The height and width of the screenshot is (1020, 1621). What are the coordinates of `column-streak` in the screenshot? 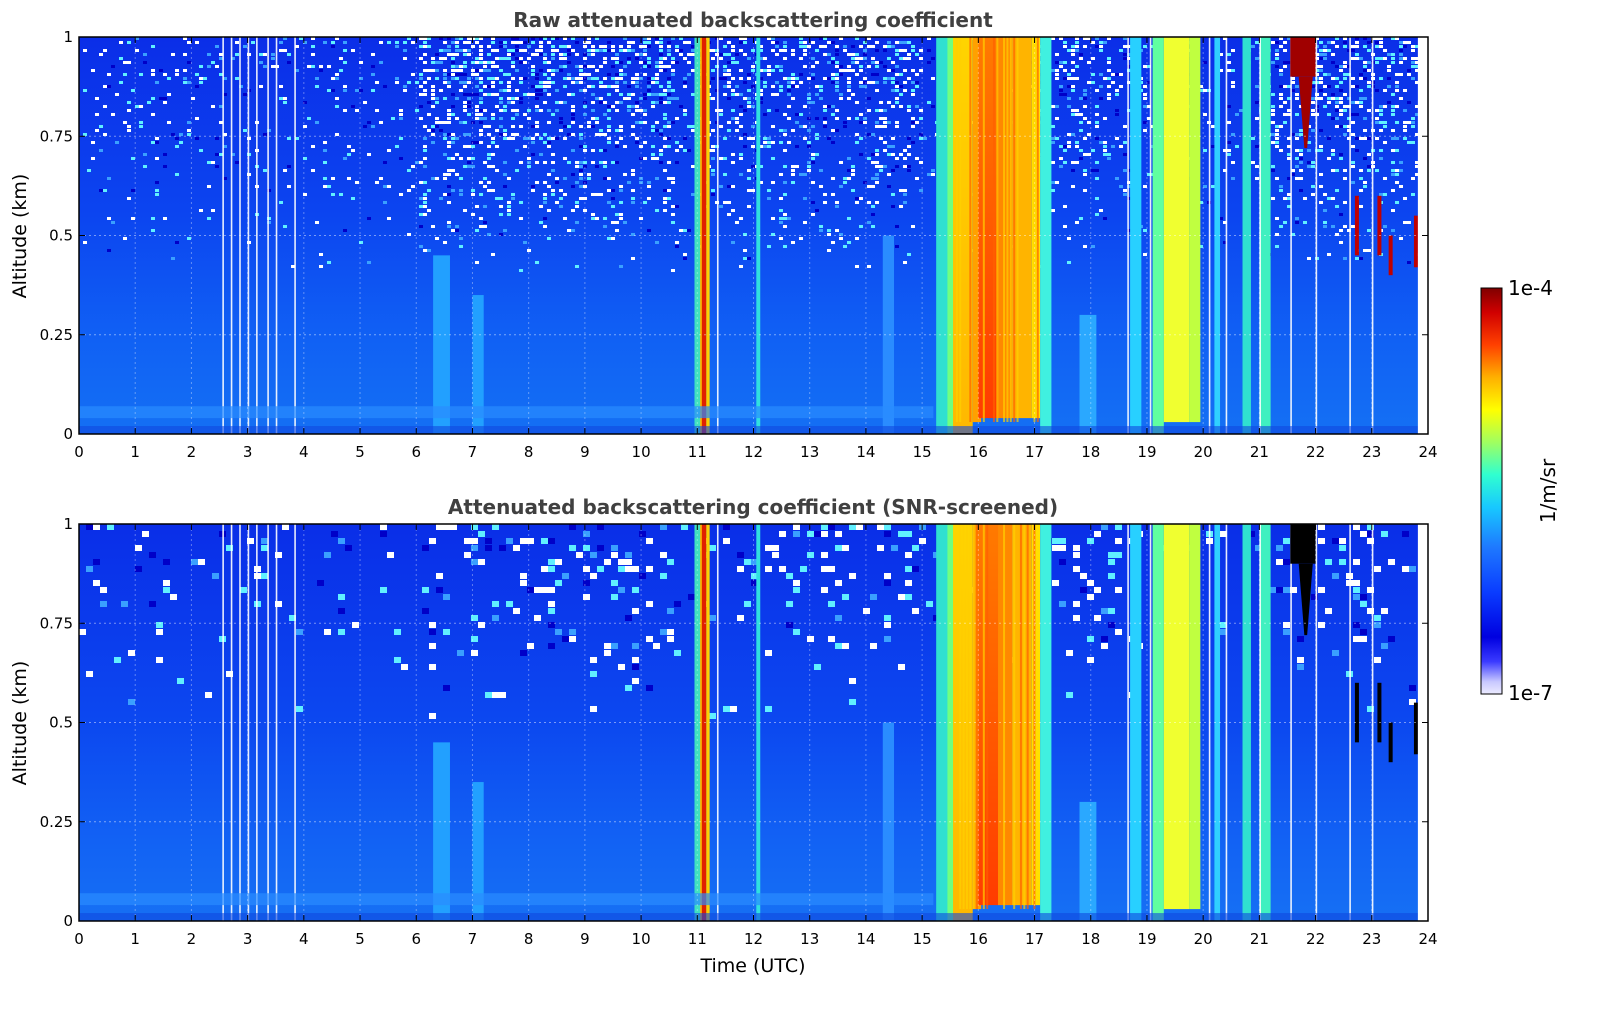 It's located at (983, 229).